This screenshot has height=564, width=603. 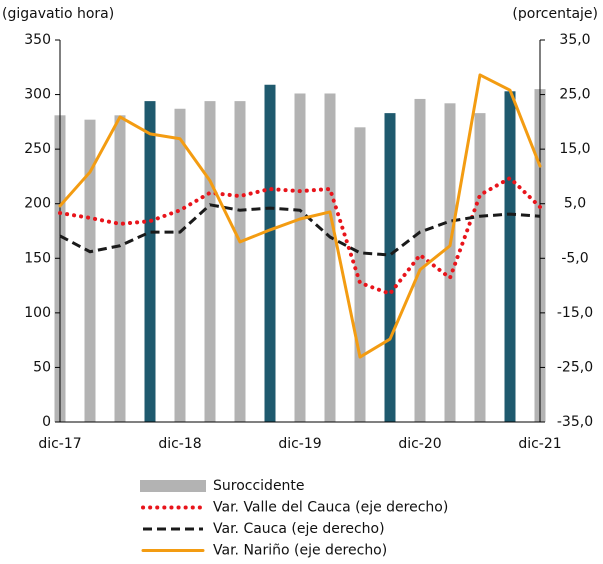 What do you see at coordinates (574, 40) in the screenshot?
I see `y2-tick-label: 35,0` at bounding box center [574, 40].